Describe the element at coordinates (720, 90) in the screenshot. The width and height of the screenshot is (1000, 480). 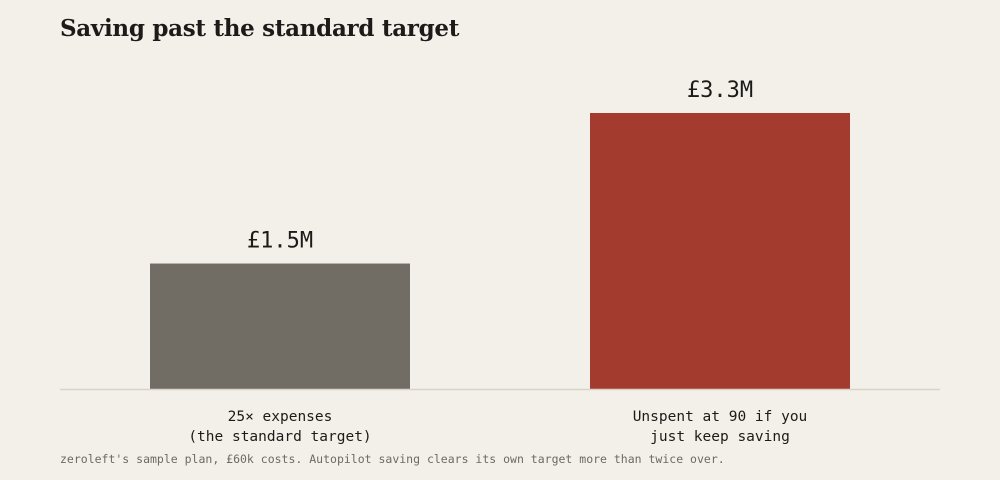
I see `bar-value-label-2: £3.3M` at that location.